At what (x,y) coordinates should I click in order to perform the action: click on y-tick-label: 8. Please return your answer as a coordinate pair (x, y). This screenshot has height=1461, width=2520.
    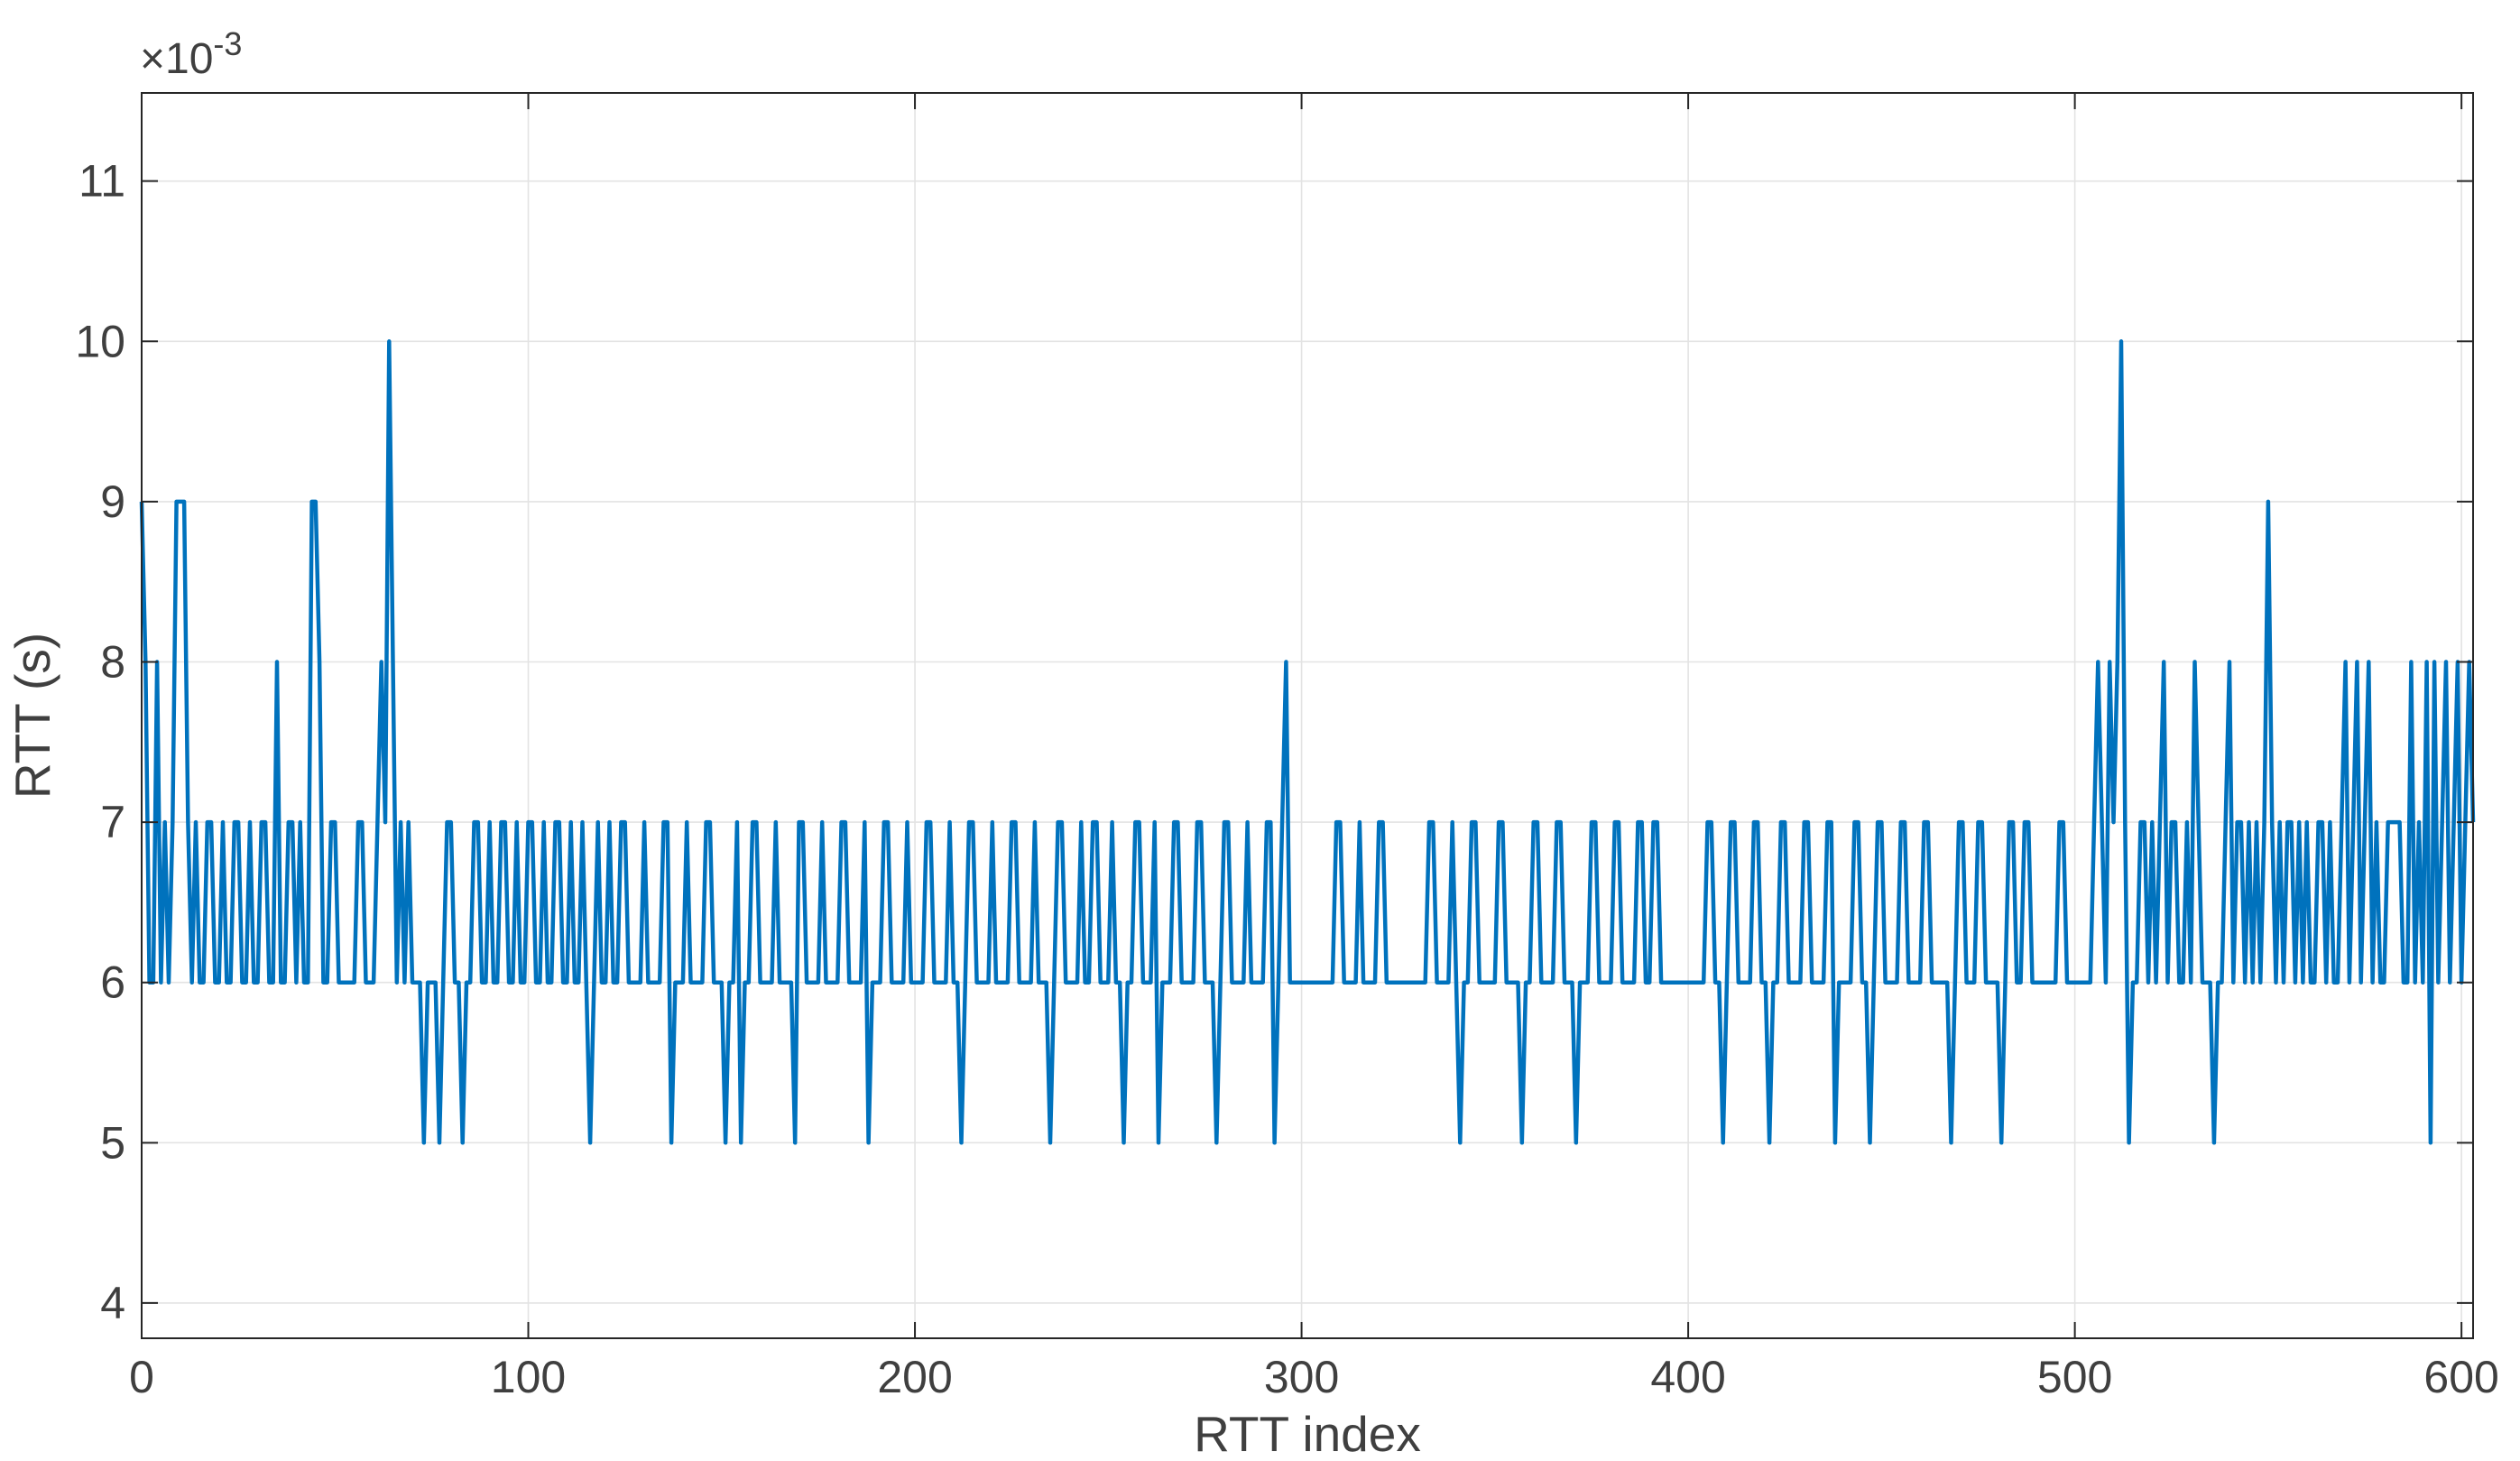
    Looking at the image, I should click on (112, 662).